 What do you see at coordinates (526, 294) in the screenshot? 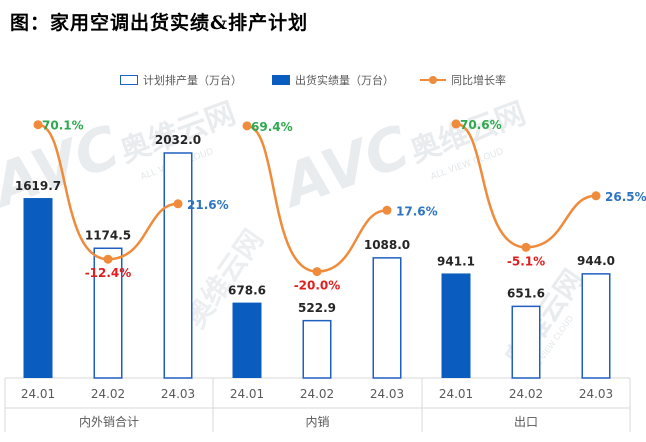
I see `bar-value-label: 651.6` at bounding box center [526, 294].